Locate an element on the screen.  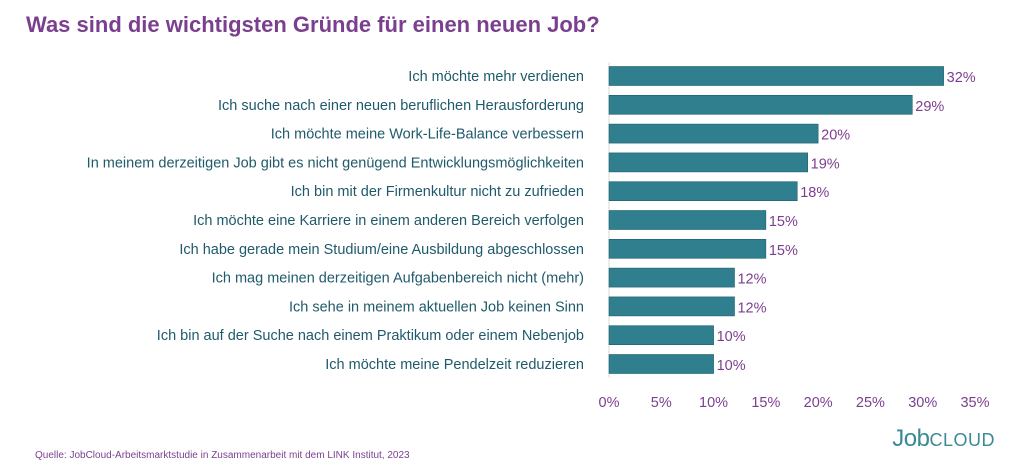
x-tick-label: 5% is located at coordinates (661, 403).